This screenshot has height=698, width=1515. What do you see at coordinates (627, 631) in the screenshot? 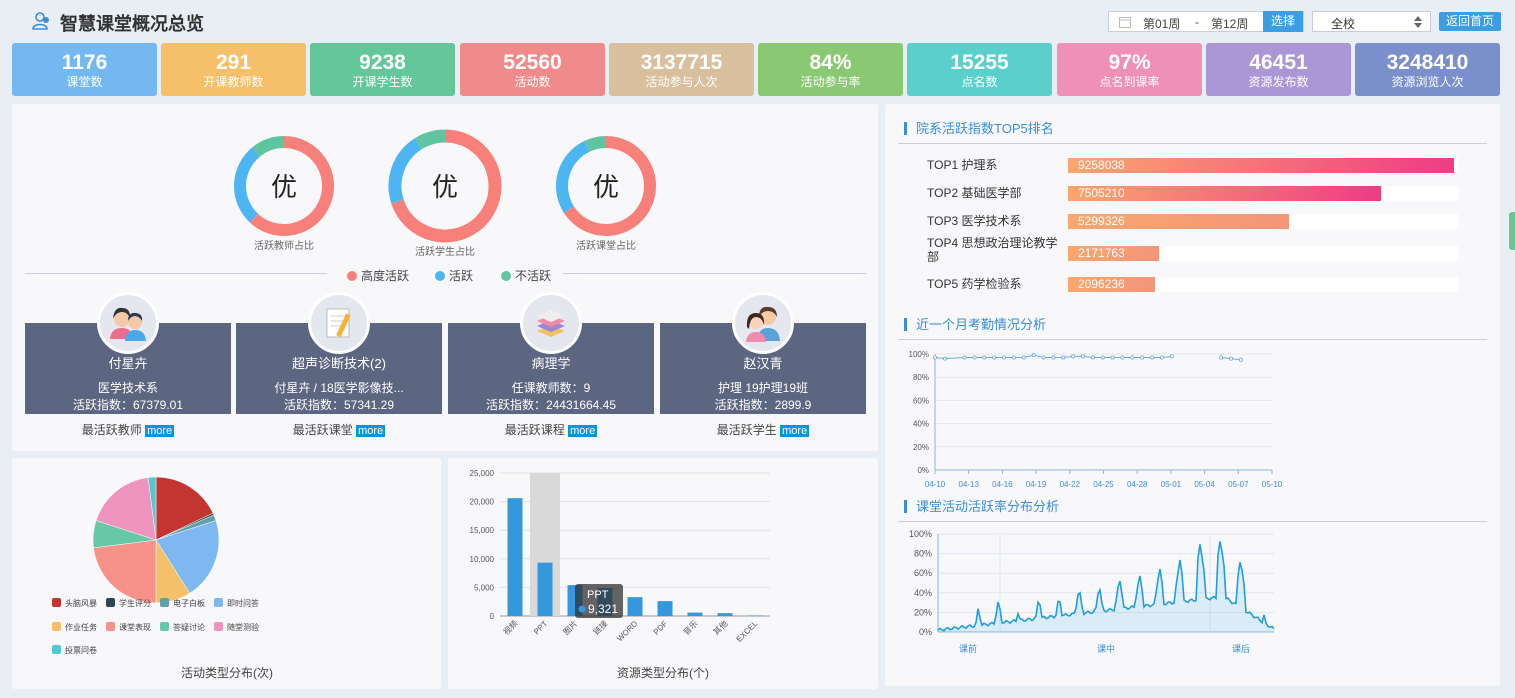
I see `x-tick-label: WORD` at bounding box center [627, 631].